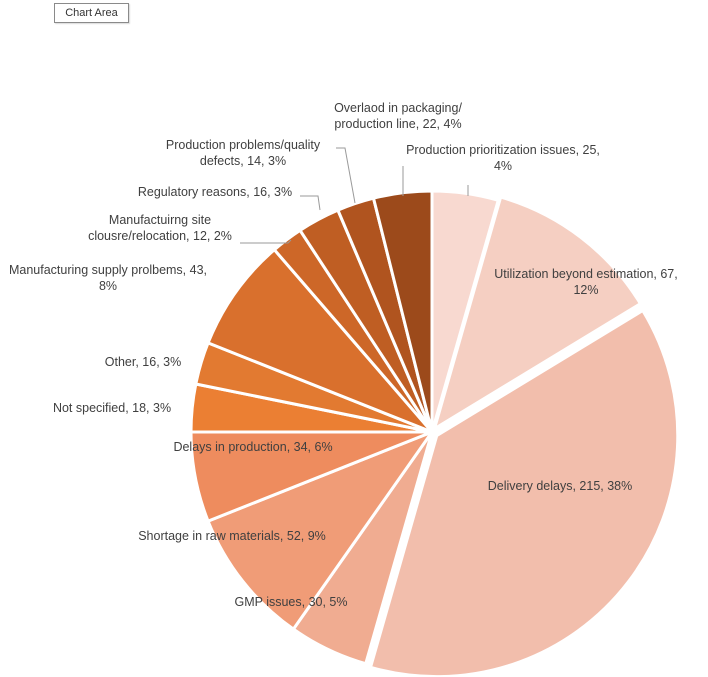 The height and width of the screenshot is (677, 708). What do you see at coordinates (243, 161) in the screenshot?
I see `data-label-line: defects, 14, 3%` at bounding box center [243, 161].